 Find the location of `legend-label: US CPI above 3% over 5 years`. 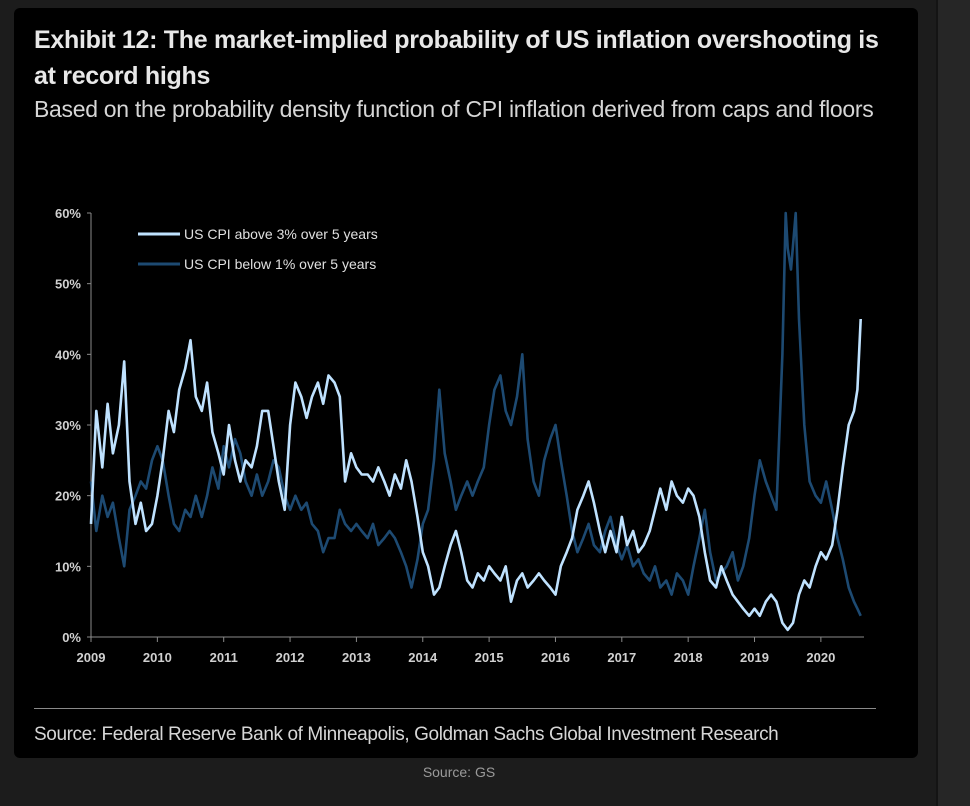

legend-label: US CPI above 3% over 5 years is located at coordinates (281, 234).